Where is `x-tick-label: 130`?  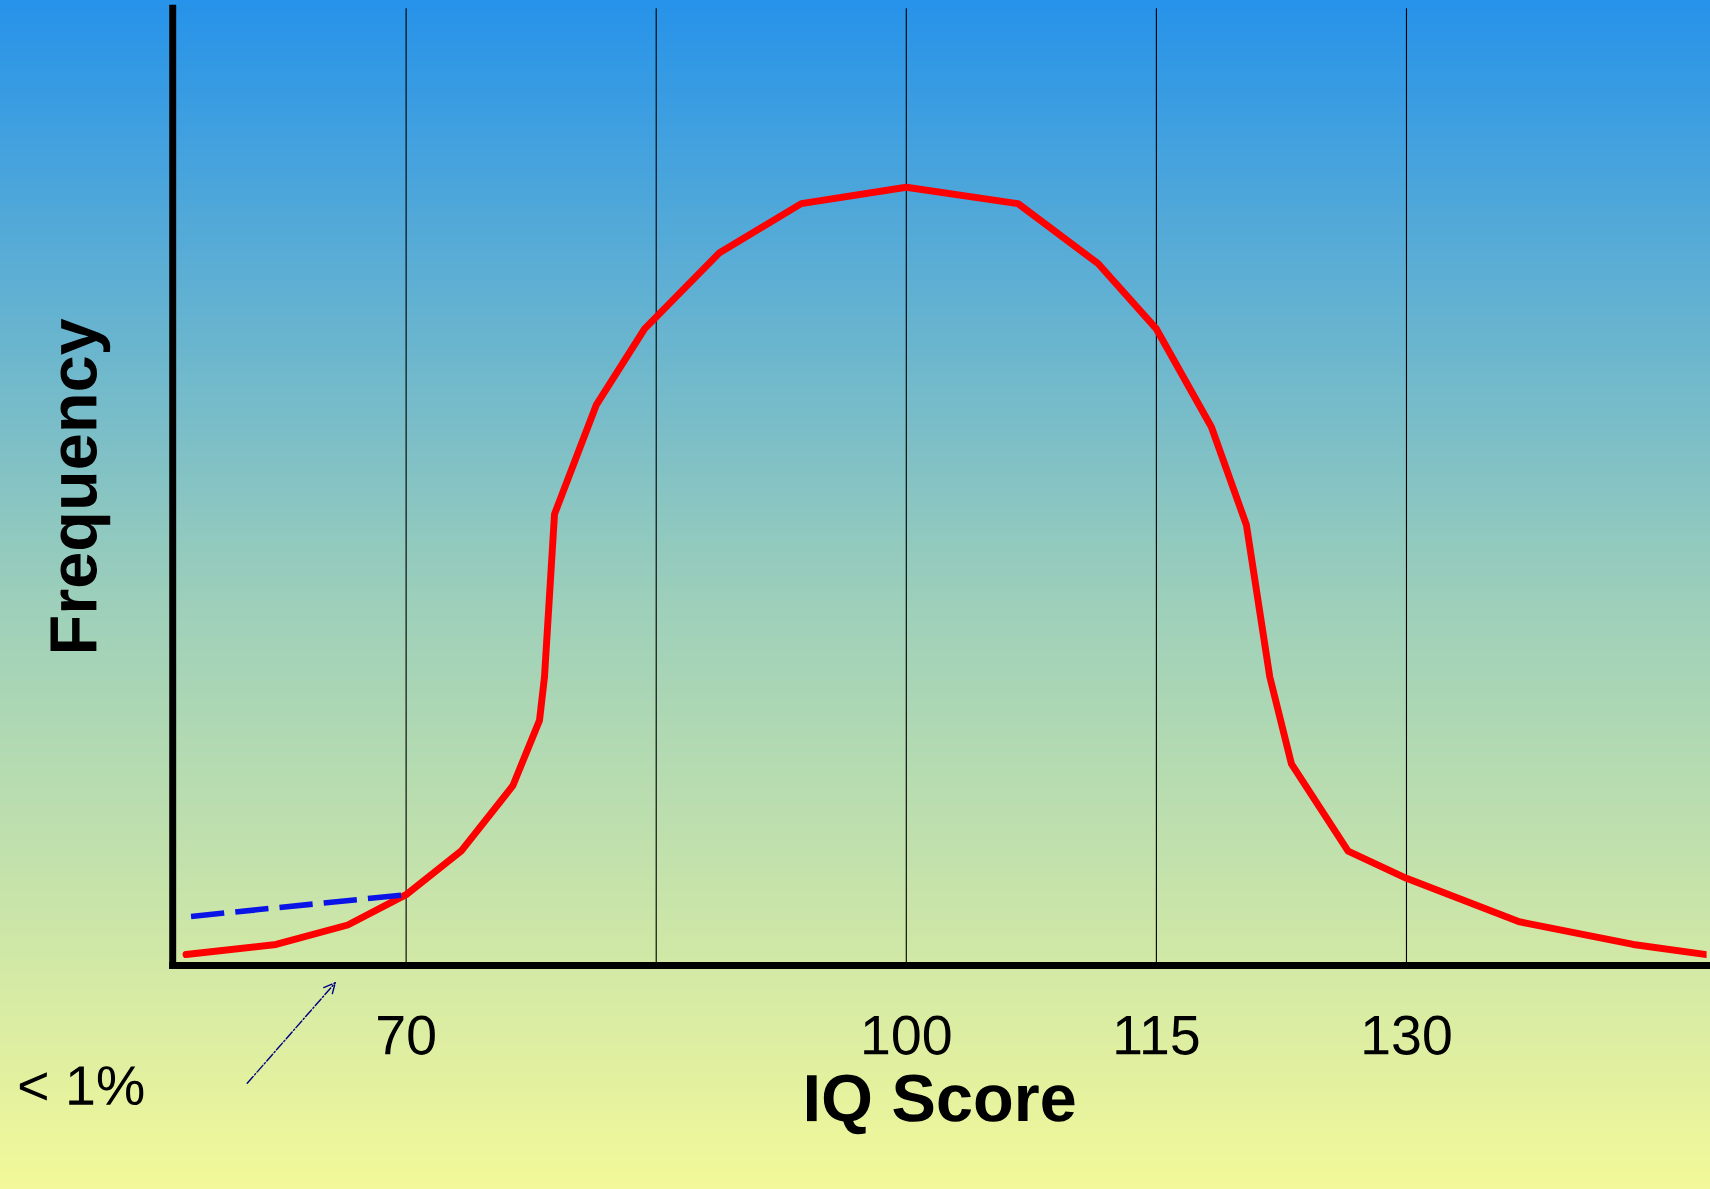 x-tick-label: 130 is located at coordinates (1407, 1035).